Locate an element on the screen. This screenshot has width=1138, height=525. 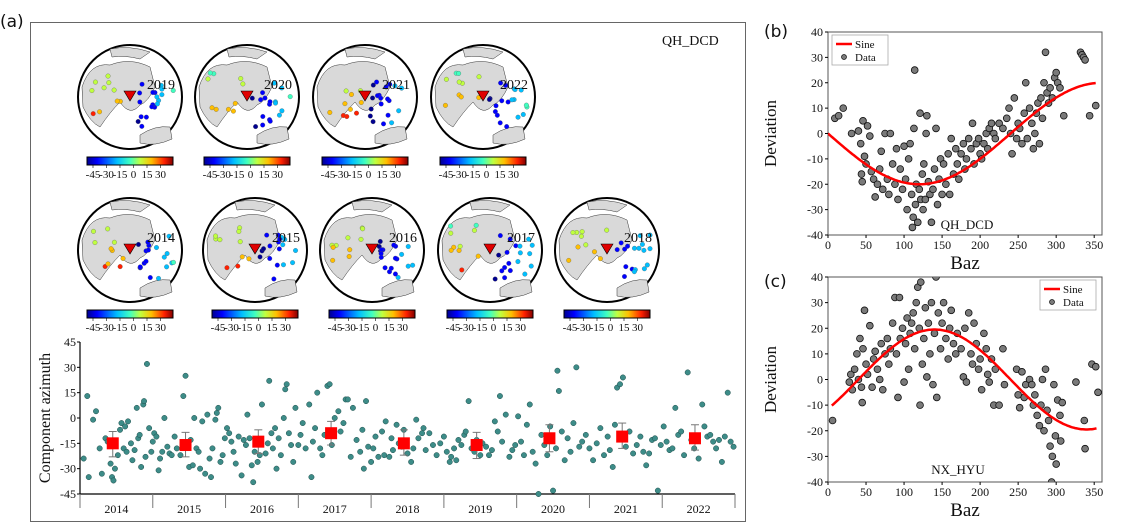
legend-box is located at coordinates (1068, 295).